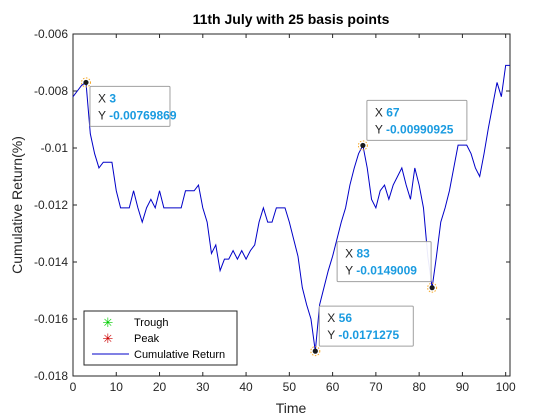 This screenshot has width=560, height=420. What do you see at coordinates (290, 387) in the screenshot?
I see `x-tick-label-5: 50` at bounding box center [290, 387].